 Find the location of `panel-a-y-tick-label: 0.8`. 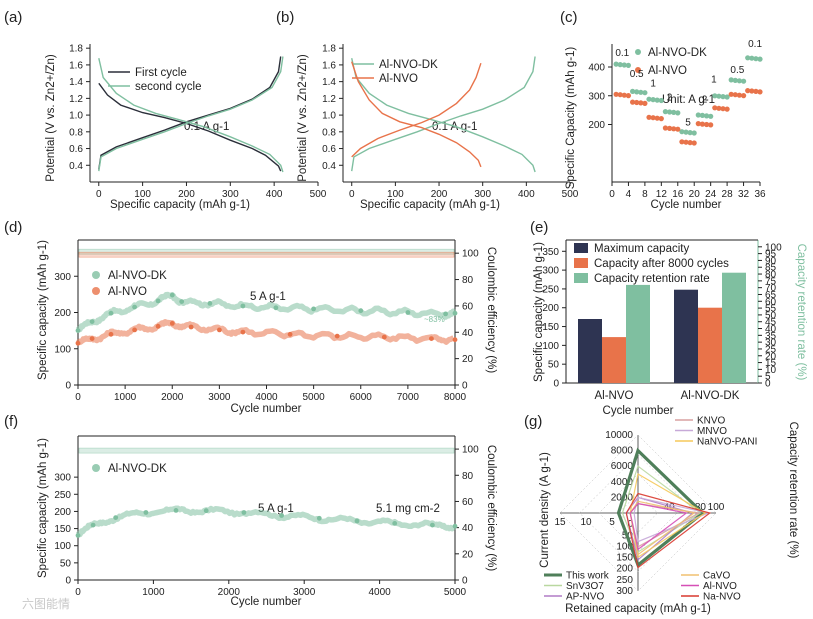

panel-a-y-tick-label: 0.8 is located at coordinates (76, 132).